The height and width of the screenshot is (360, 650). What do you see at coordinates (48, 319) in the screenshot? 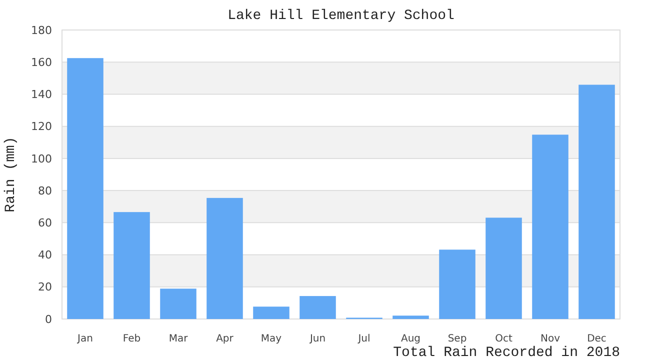
I see `y-tick-label: 0` at bounding box center [48, 319].